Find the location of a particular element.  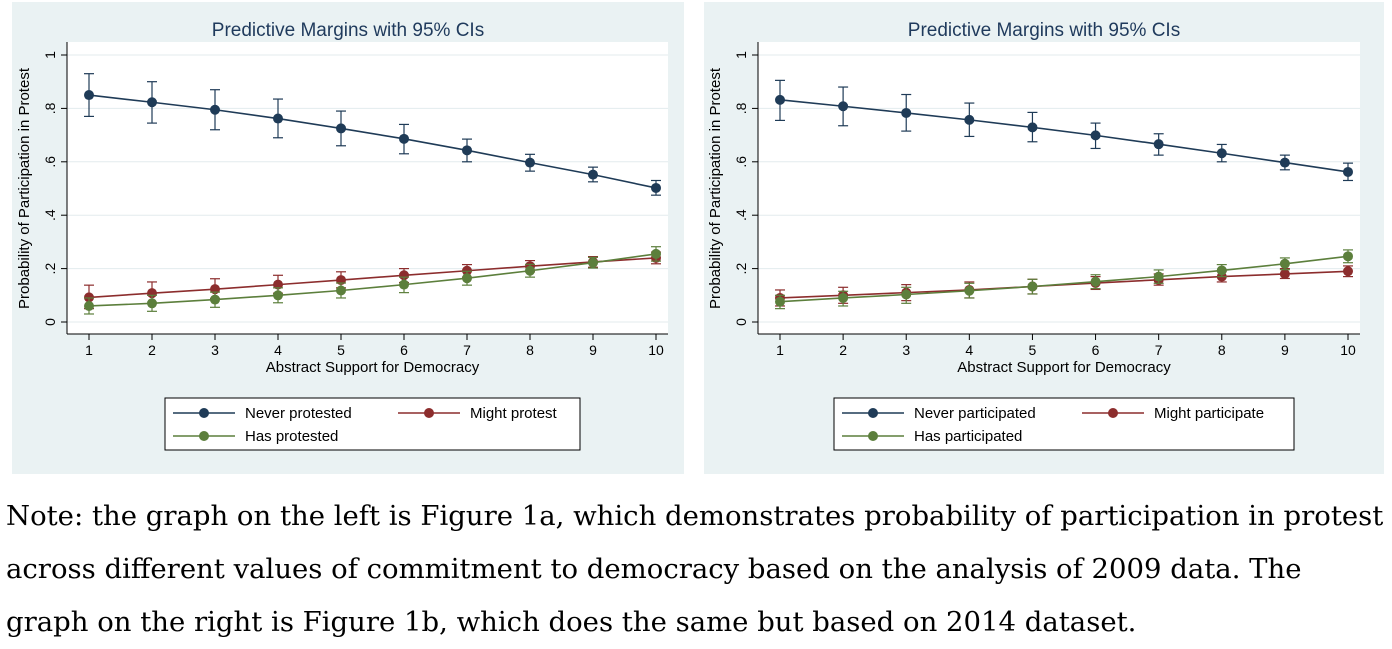

legend-label: Has participated is located at coordinates (968, 436).